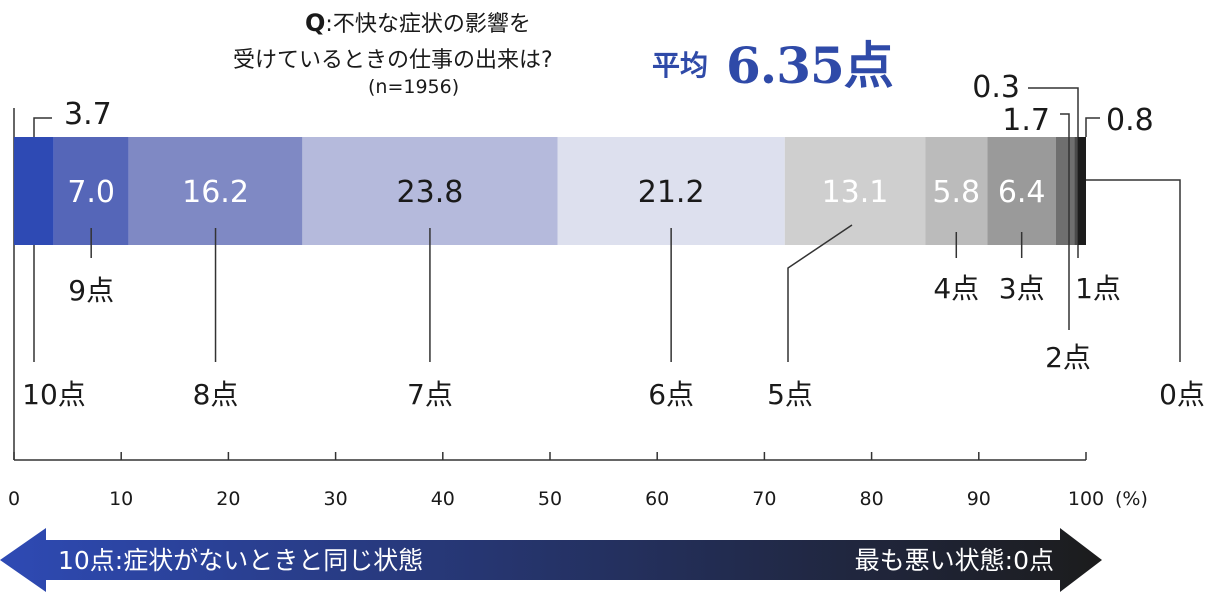 The height and width of the screenshot is (613, 1223). I want to click on category-label-10: 0点, so click(1182, 394).